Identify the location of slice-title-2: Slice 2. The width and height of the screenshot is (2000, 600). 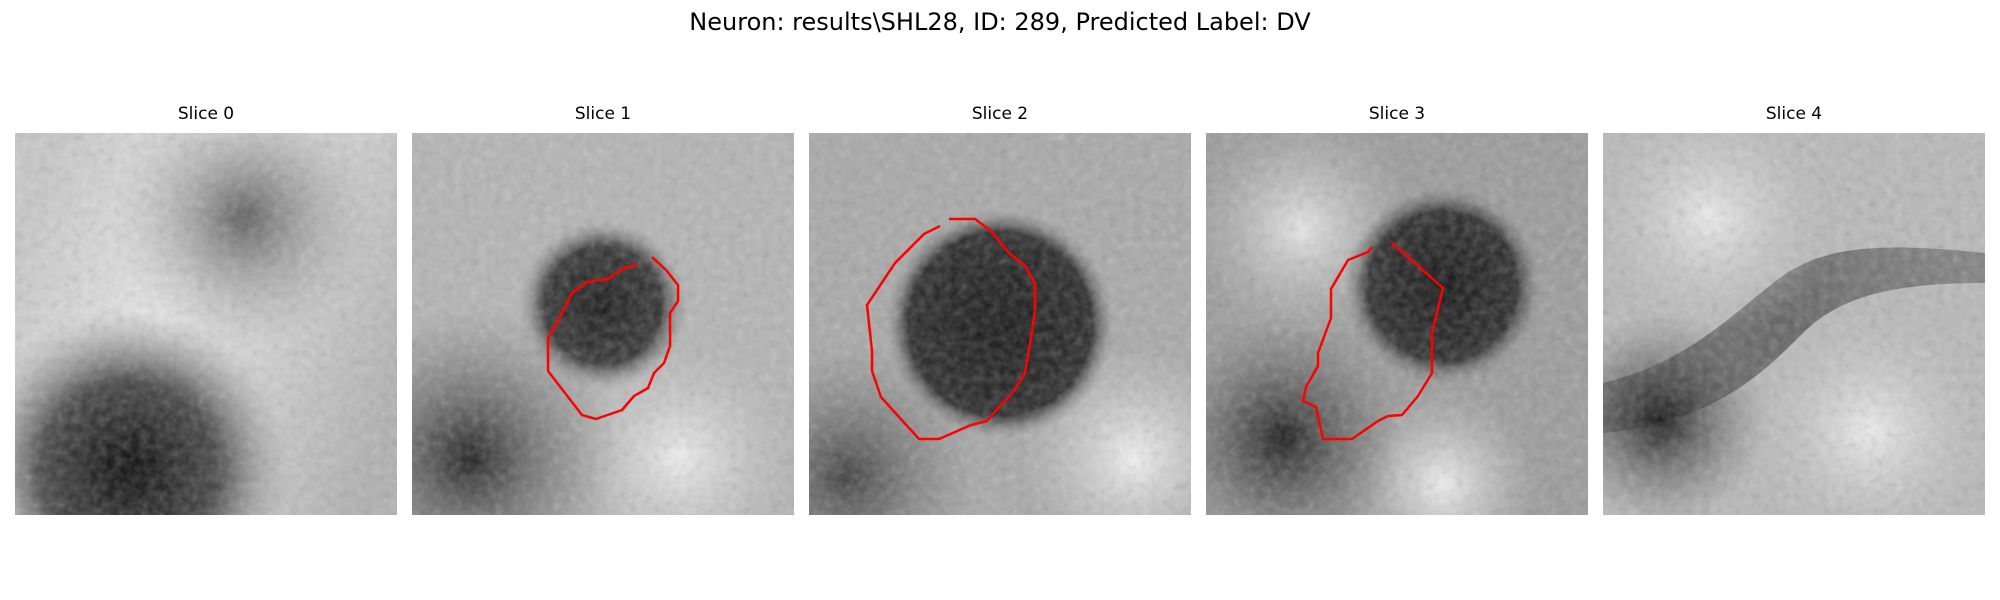
(1000, 114).